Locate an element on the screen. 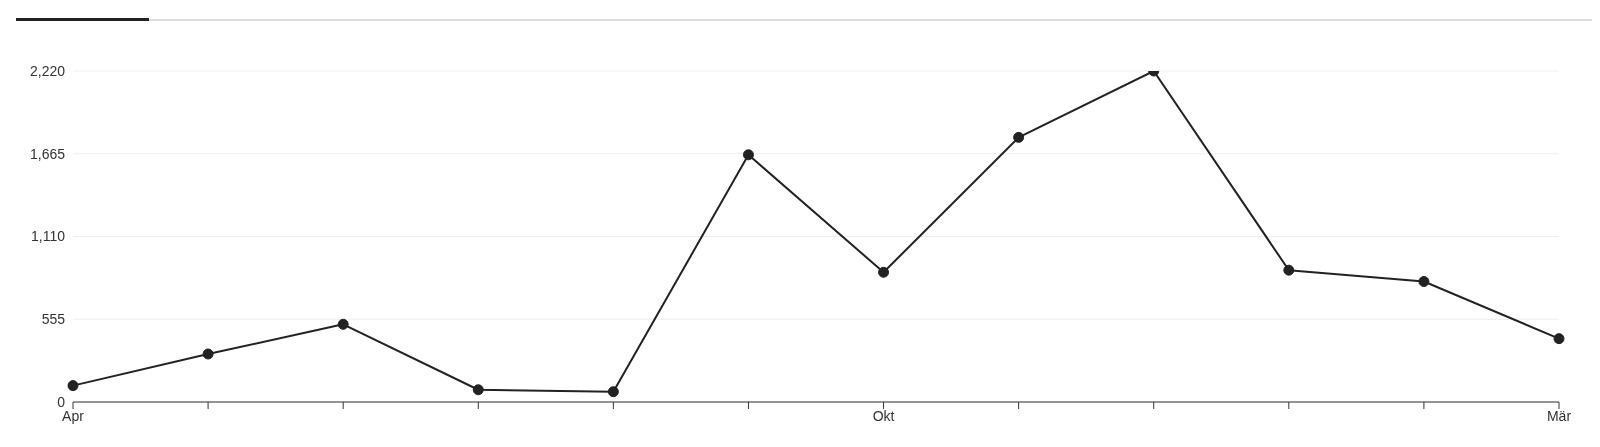 Image resolution: width=1600 pixels, height=447 pixels. y-tick-label: 1,665 is located at coordinates (47, 153).